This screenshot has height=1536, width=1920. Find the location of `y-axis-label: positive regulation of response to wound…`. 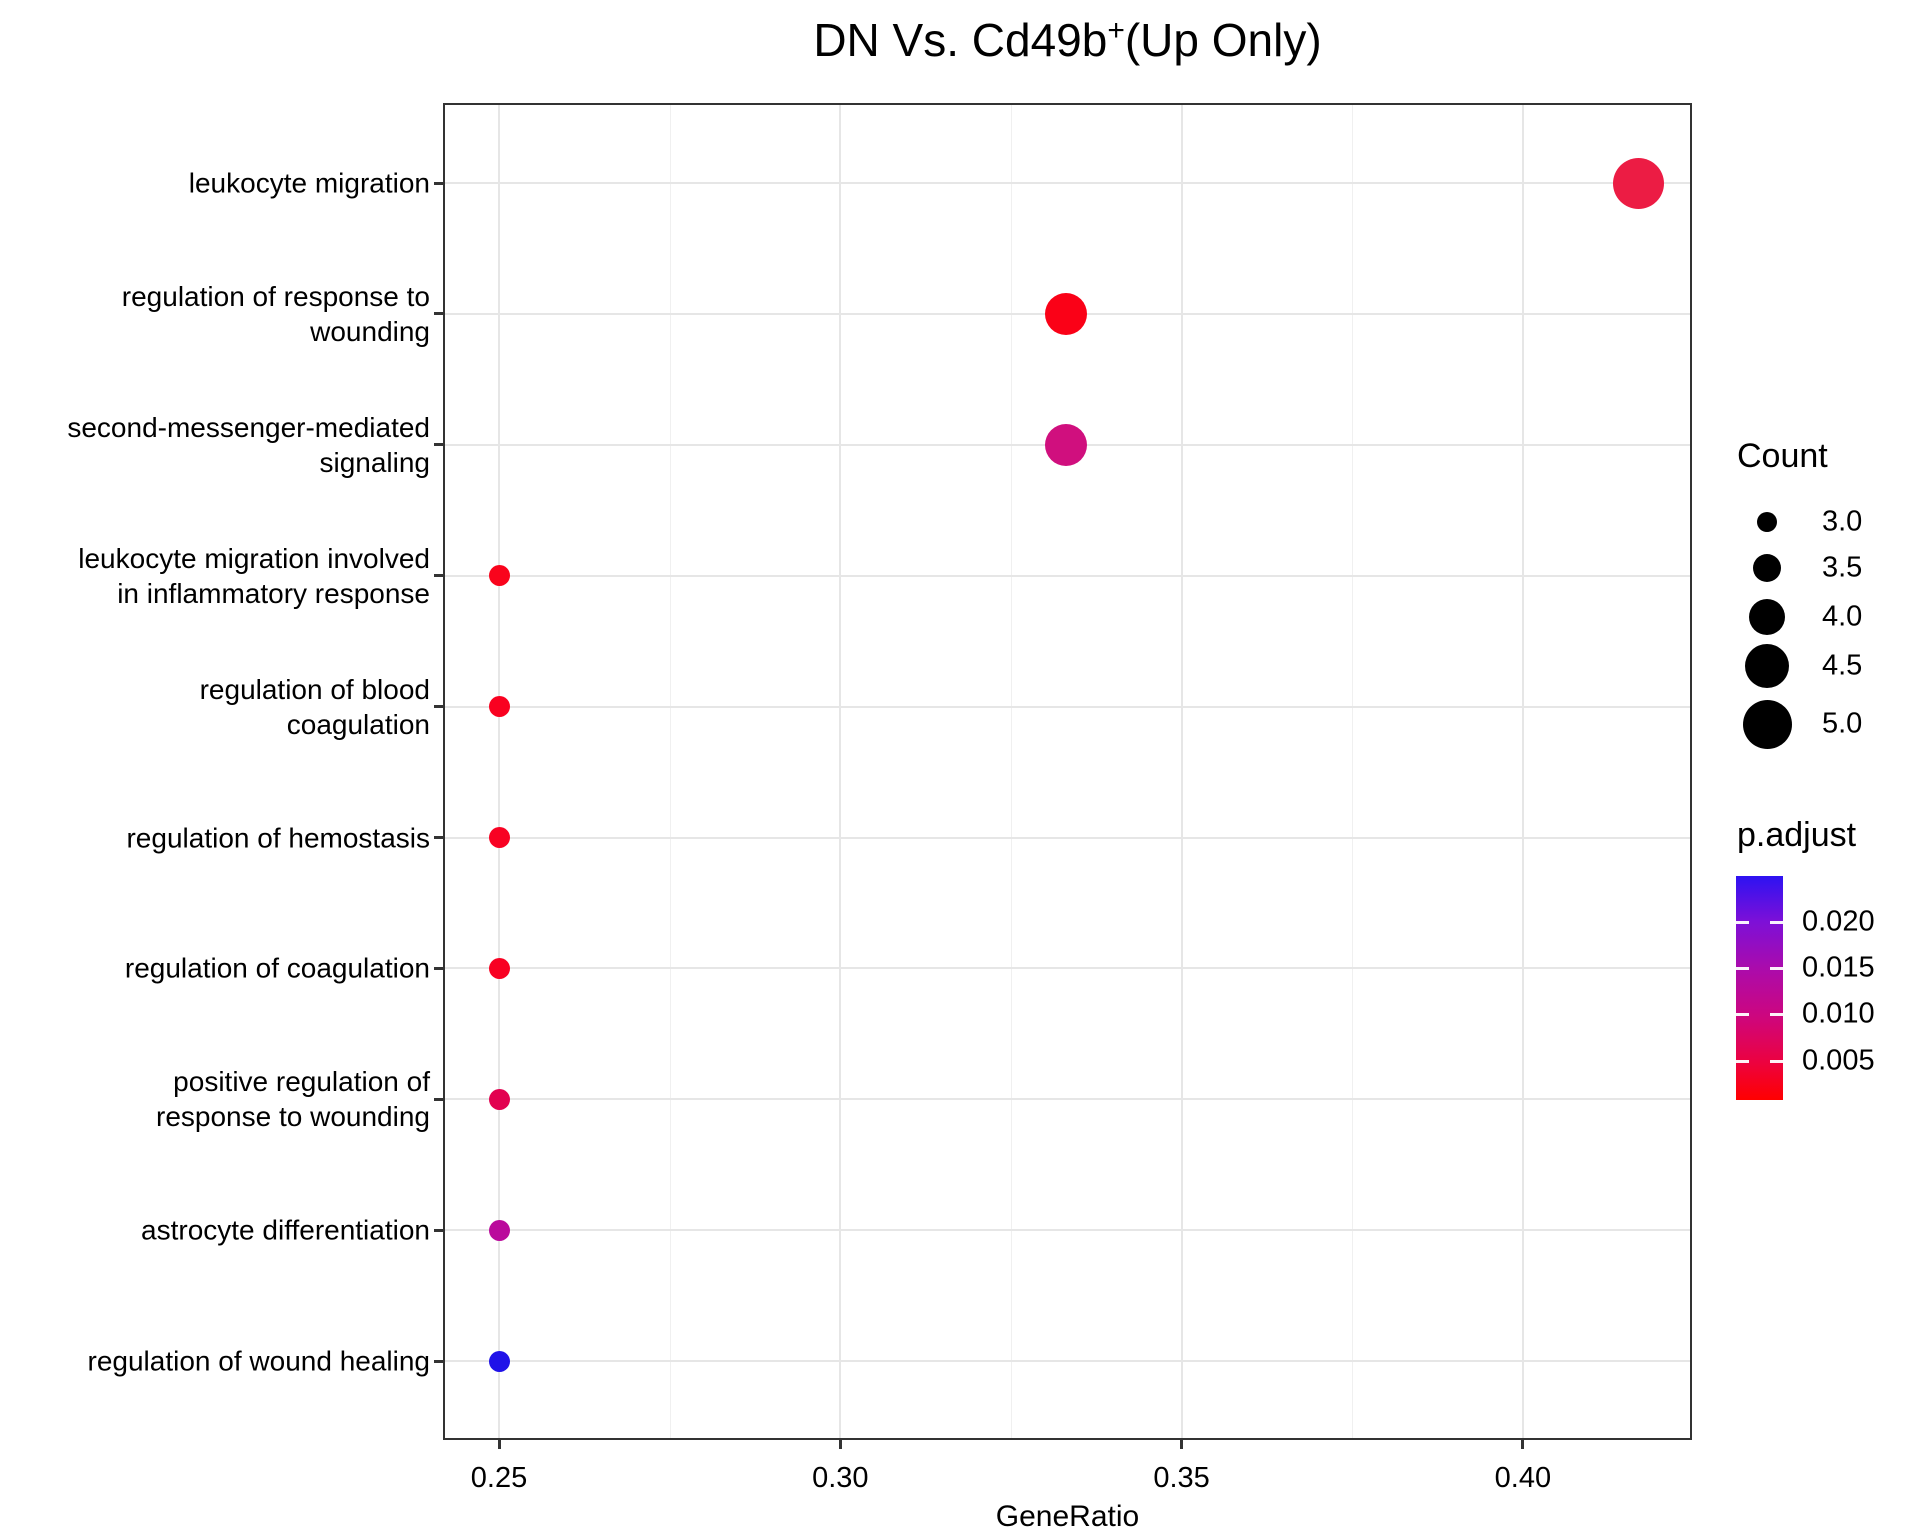

y-axis-label: positive regulation of response to wound… is located at coordinates (293, 1099).